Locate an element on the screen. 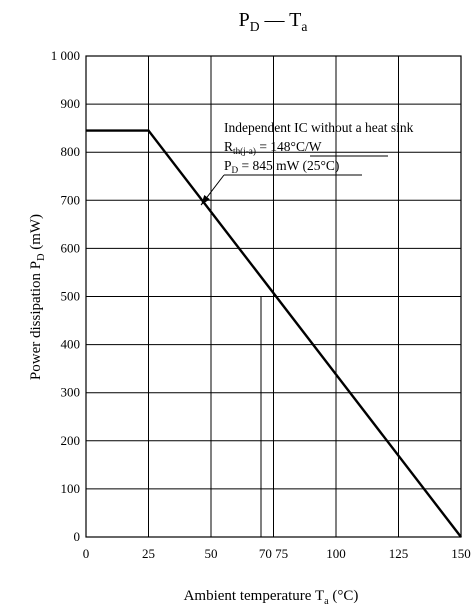 This screenshot has height=616, width=474. y-tick-label: 500 is located at coordinates (71, 296).